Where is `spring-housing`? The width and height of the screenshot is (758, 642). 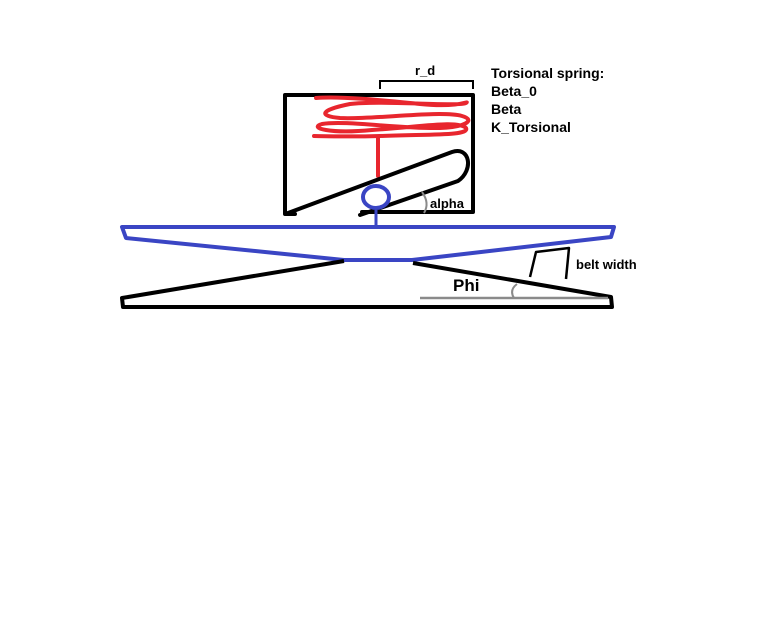 spring-housing is located at coordinates (379, 154).